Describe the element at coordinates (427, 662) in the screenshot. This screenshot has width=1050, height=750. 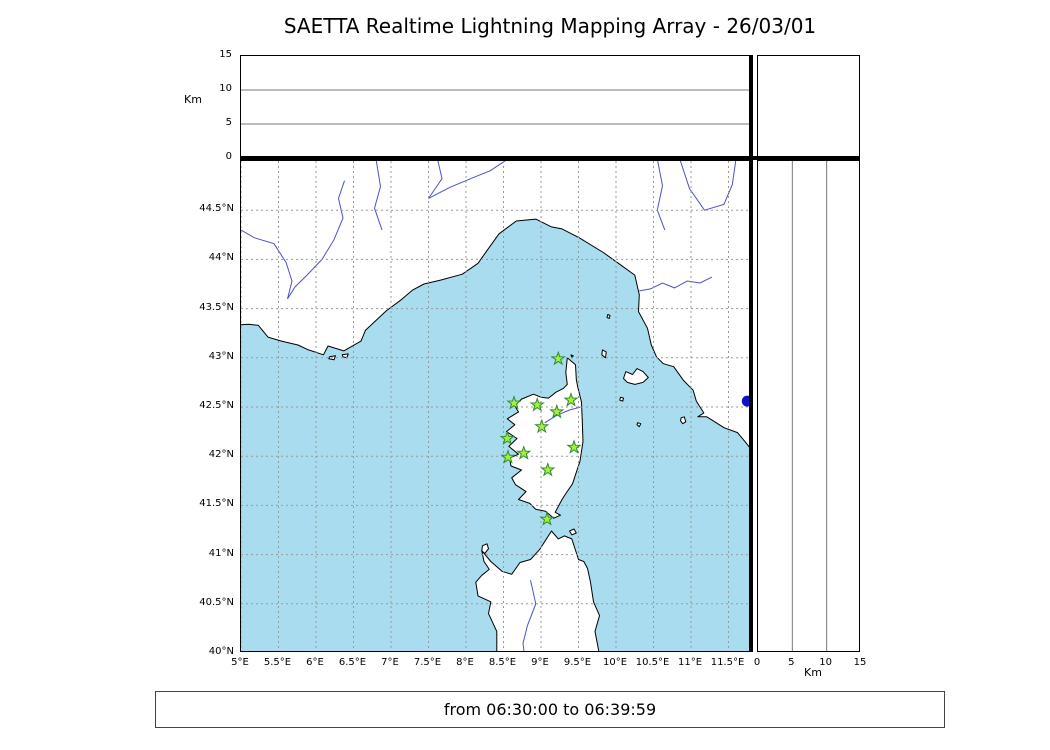
I see `lon-tick-label: 7.5°E` at that location.